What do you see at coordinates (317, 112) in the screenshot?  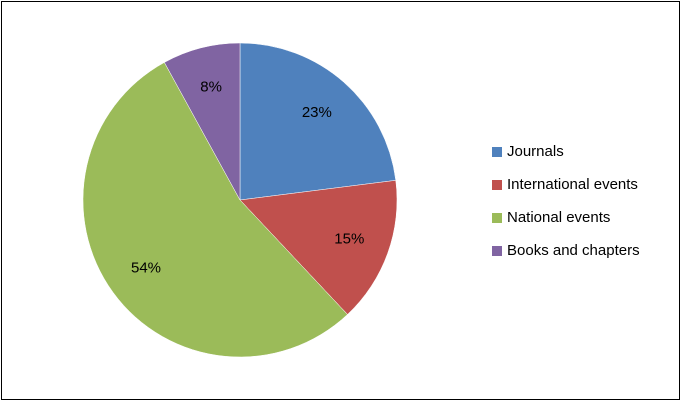 I see `data-label: 23%` at bounding box center [317, 112].